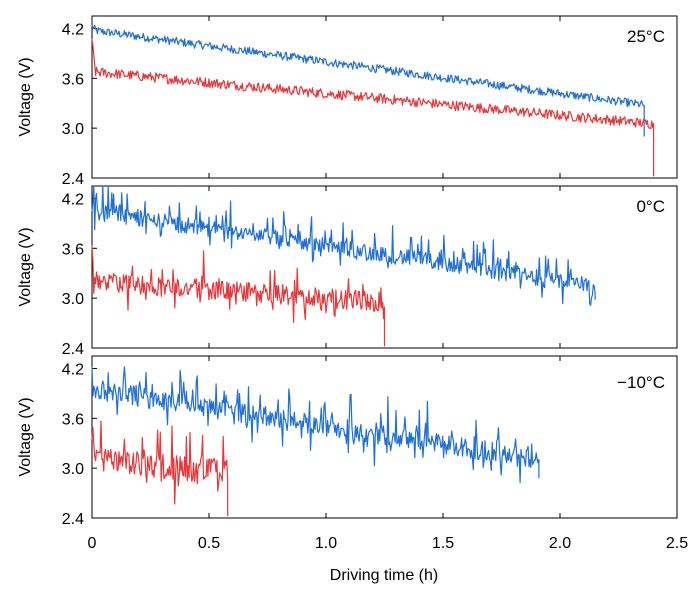 The height and width of the screenshot is (592, 700). What do you see at coordinates (677, 543) in the screenshot?
I see `x-tick-label: 2.5` at bounding box center [677, 543].